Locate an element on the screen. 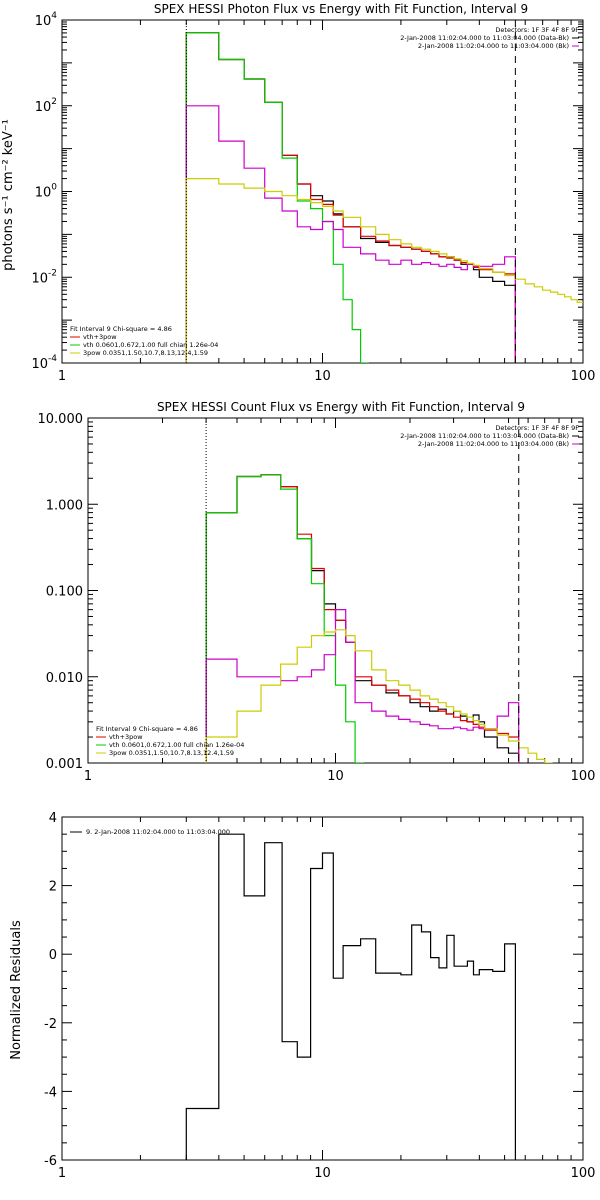  y-tick-label: 10⁻² is located at coordinates (44, 277).